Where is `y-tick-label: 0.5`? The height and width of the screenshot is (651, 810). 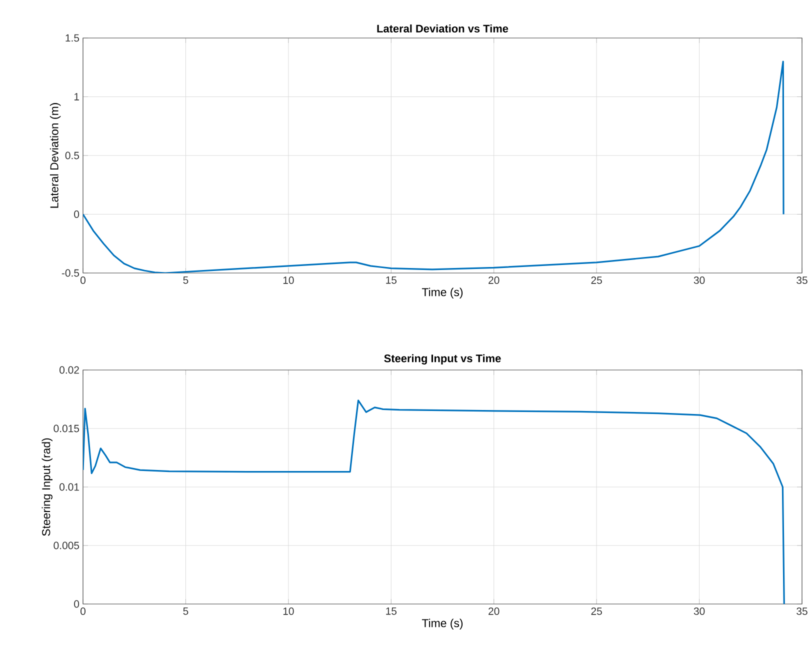
y-tick-label: 0.5 is located at coordinates (72, 156).